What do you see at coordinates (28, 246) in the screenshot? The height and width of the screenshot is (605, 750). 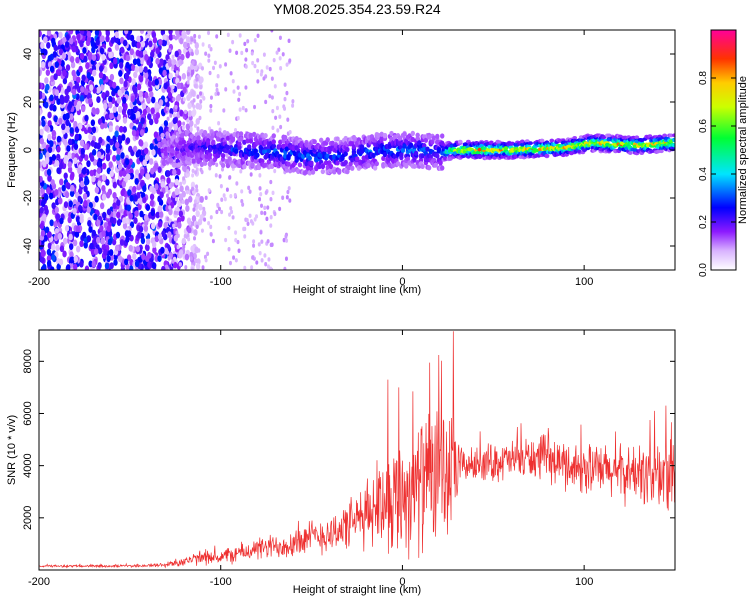 I see `spectrogram-y-tick-label: -40` at bounding box center [28, 246].